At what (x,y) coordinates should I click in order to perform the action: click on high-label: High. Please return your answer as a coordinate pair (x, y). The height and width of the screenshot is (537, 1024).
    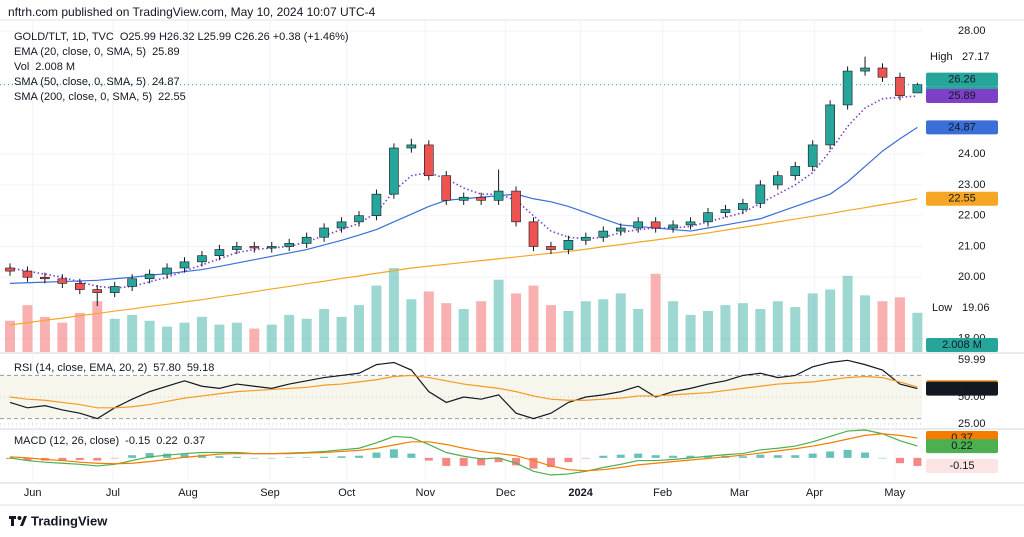
    Looking at the image, I should click on (941, 57).